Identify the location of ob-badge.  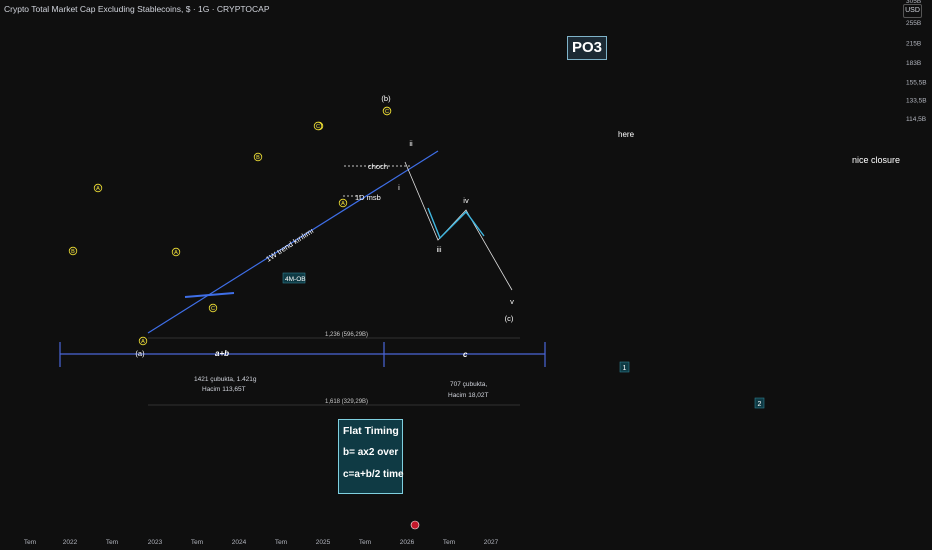
(294, 278).